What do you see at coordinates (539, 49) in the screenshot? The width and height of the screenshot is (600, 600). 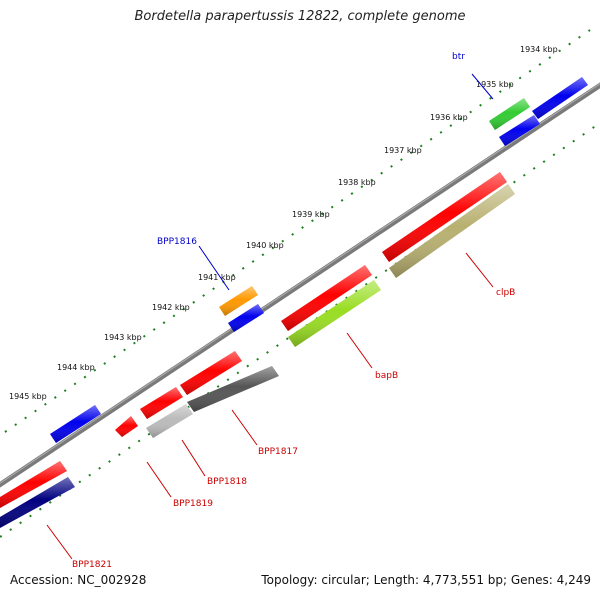 I see `ruler-label-1934: 1934 kbp` at bounding box center [539, 49].